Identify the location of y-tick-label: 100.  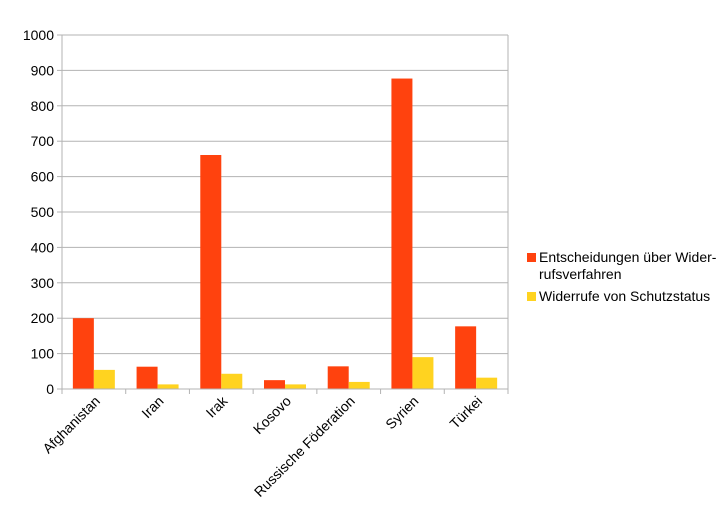
(43, 354).